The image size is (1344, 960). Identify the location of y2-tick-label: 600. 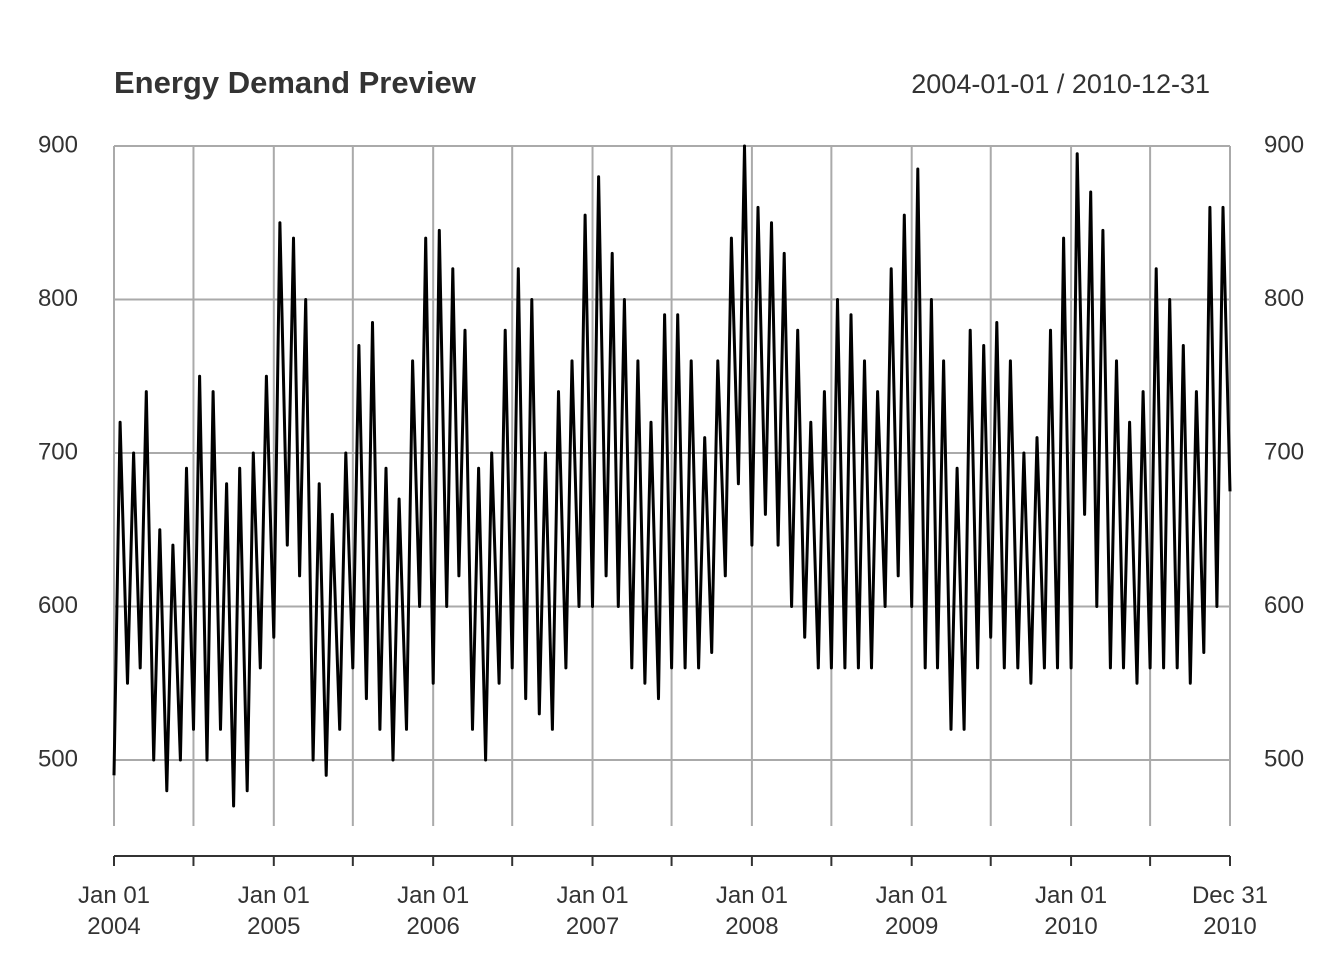
(1284, 605).